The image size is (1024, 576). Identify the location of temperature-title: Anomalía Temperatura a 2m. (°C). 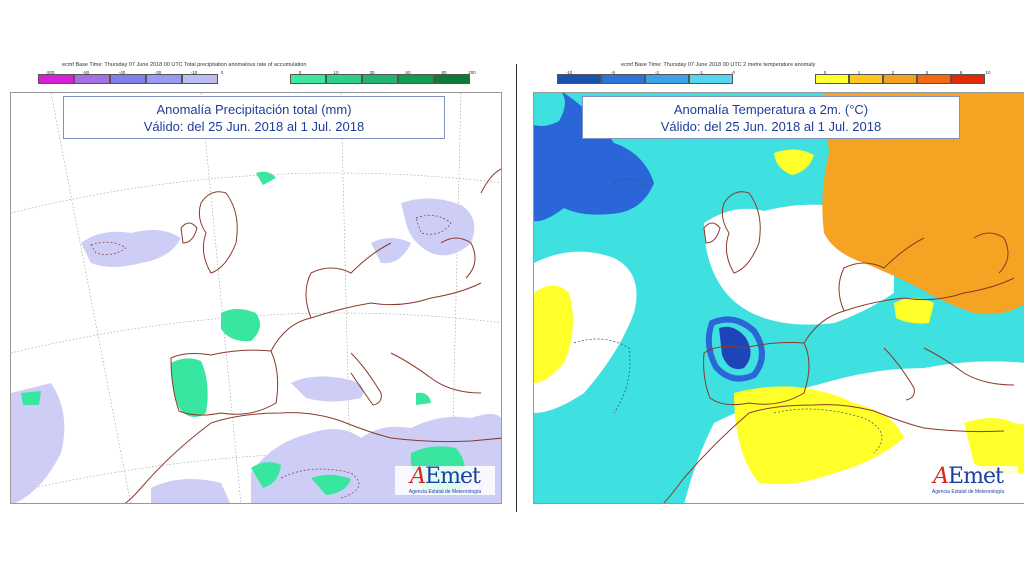
(771, 109).